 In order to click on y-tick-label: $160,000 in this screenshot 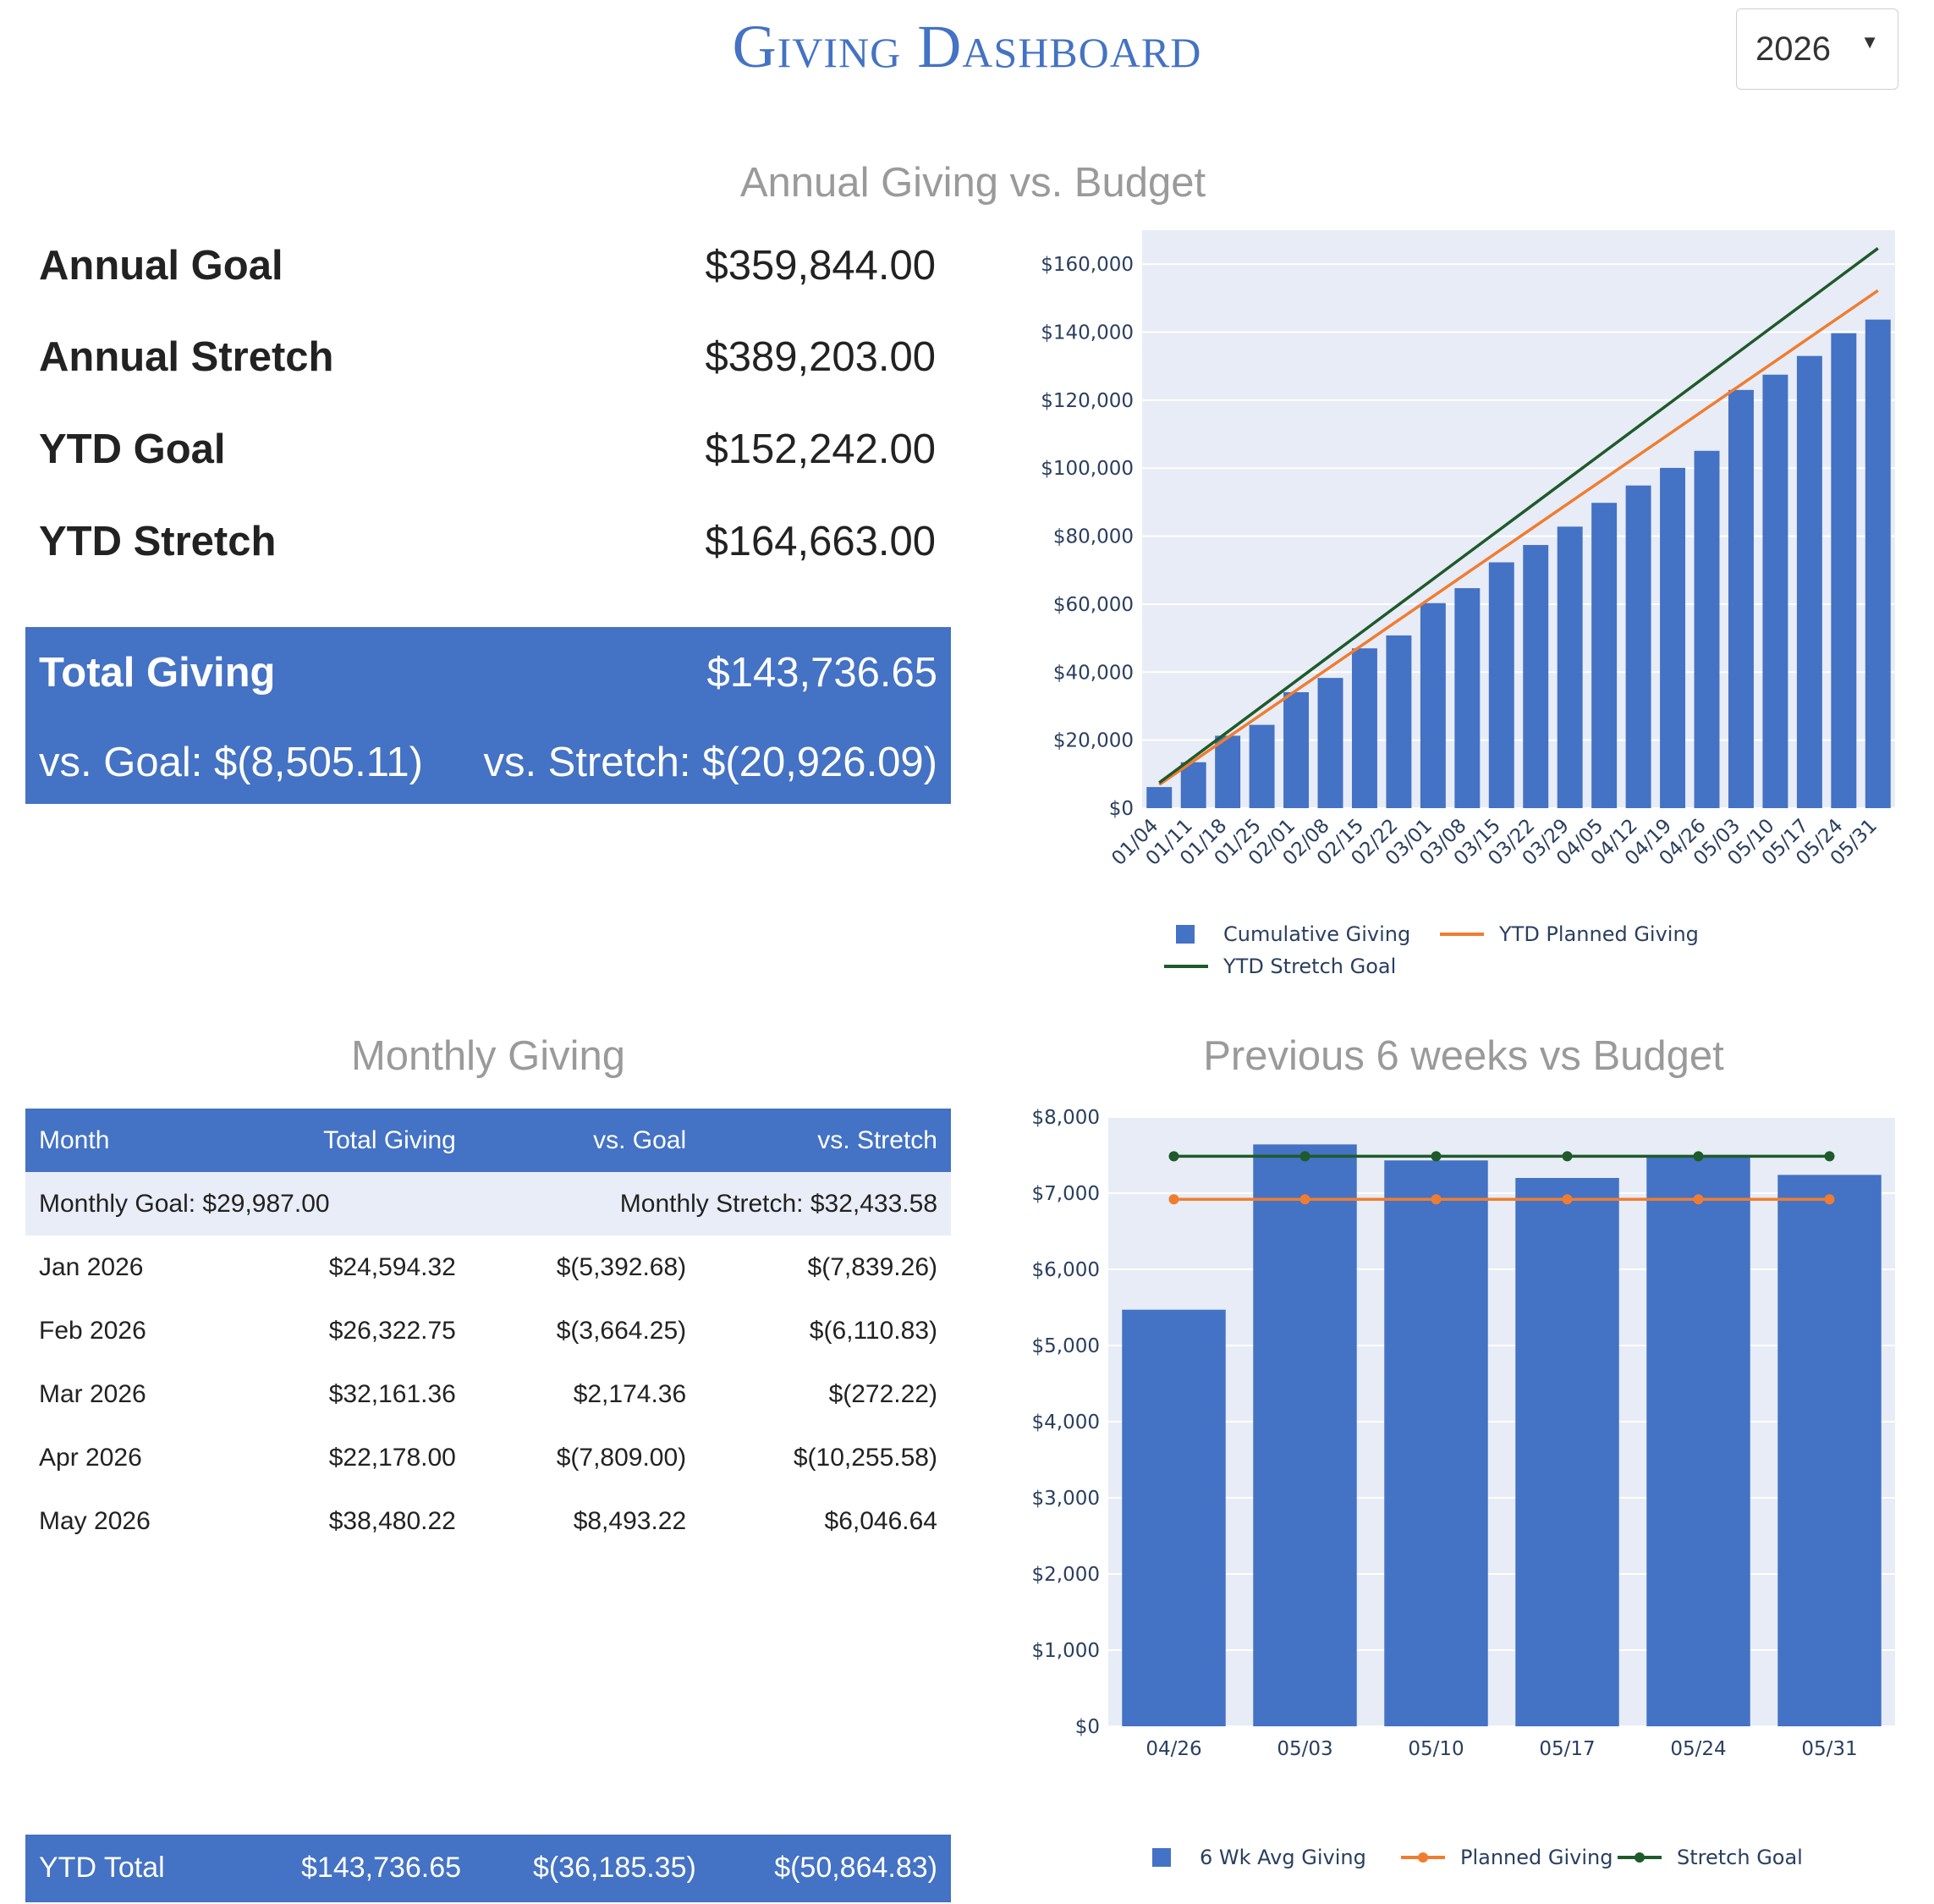, I will do `click(1088, 265)`.